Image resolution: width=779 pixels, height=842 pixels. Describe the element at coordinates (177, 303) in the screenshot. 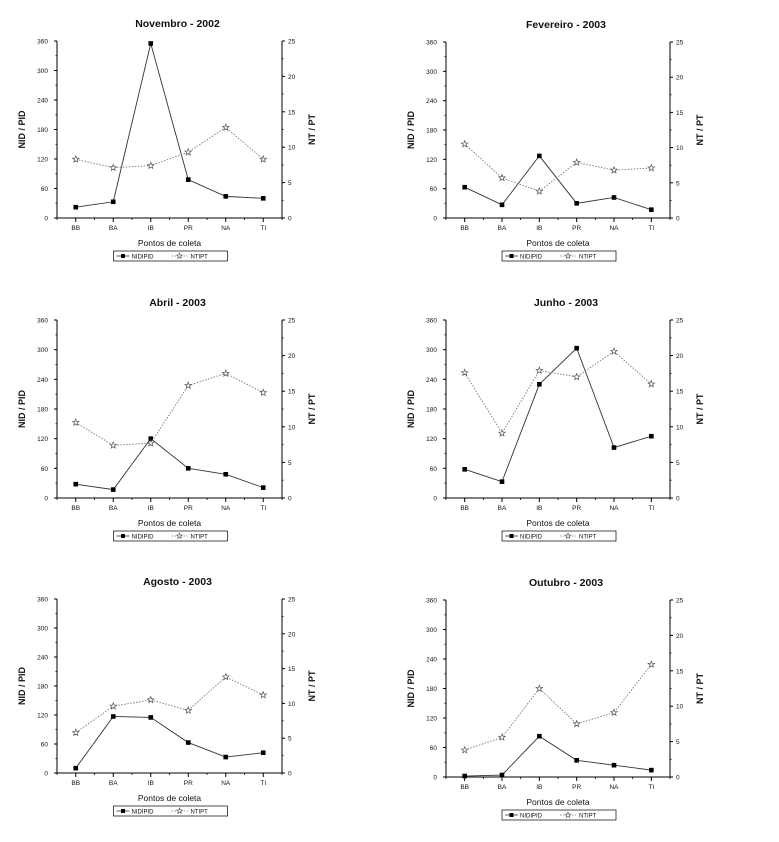

I see `chart-title: Abril - 2003` at that location.